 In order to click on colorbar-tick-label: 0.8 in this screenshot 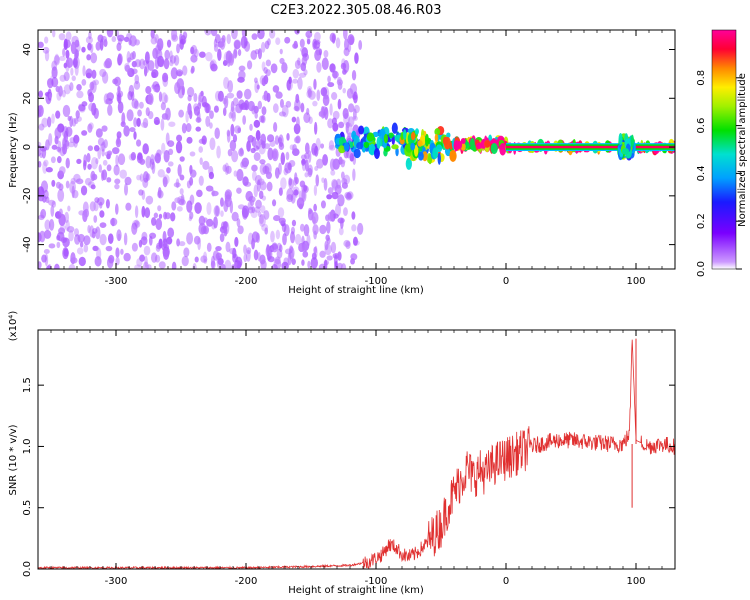, I will do `click(701, 78)`.